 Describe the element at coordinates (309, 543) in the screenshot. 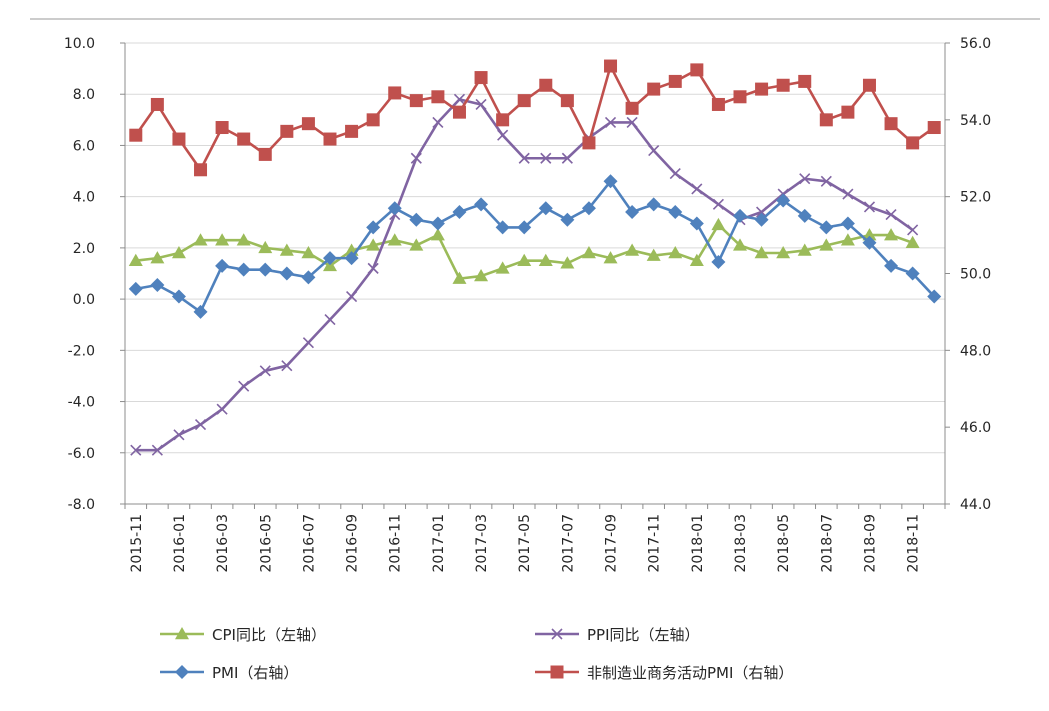

I see `x-tick-label-4: 2016-07` at that location.